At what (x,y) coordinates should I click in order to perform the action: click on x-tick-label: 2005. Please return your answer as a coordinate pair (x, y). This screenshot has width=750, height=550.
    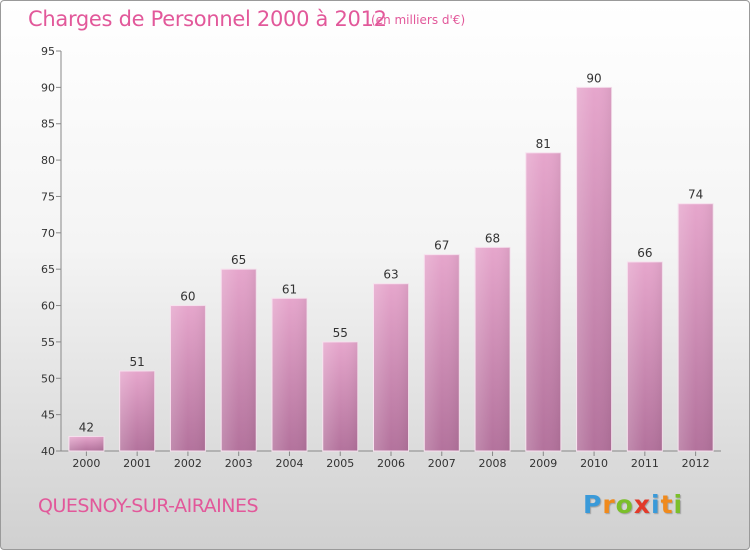
    Looking at the image, I should click on (340, 463).